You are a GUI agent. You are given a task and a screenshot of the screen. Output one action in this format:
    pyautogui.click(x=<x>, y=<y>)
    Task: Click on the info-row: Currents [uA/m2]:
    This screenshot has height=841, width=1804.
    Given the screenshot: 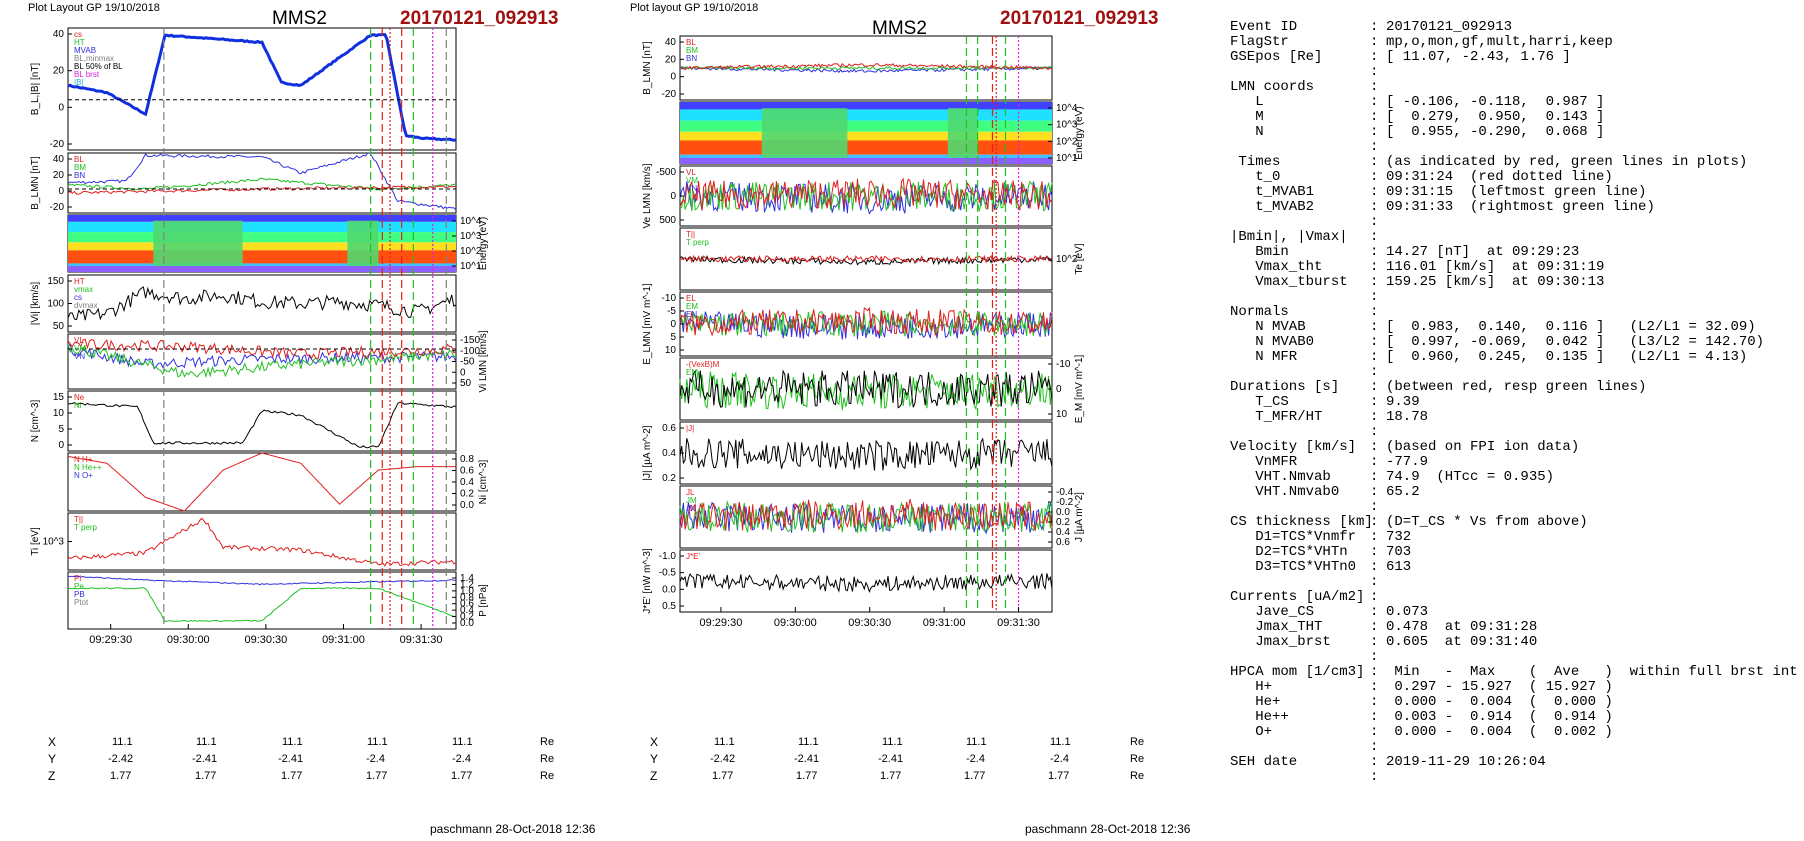 What is the action you would take?
    pyautogui.click(x=1514, y=597)
    